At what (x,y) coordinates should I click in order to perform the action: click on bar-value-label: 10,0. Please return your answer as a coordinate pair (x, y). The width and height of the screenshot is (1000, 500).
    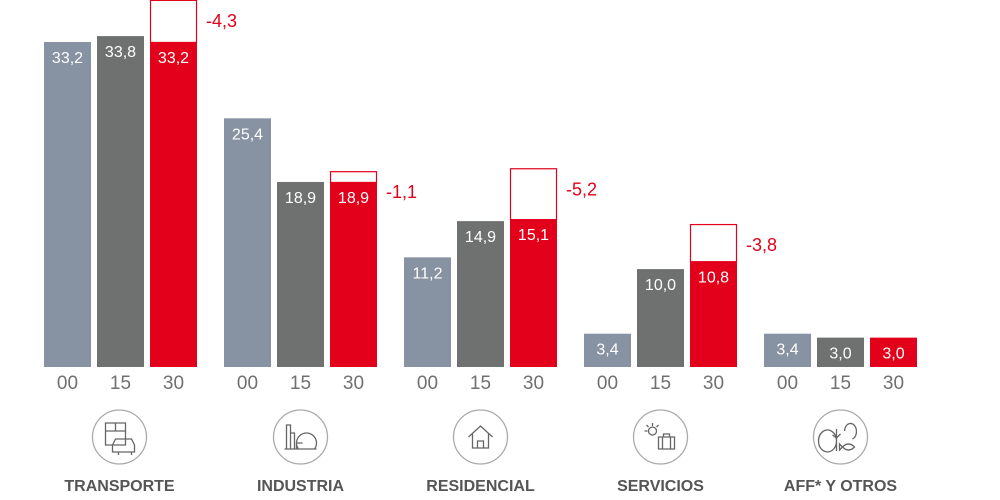
    Looking at the image, I should click on (660, 285).